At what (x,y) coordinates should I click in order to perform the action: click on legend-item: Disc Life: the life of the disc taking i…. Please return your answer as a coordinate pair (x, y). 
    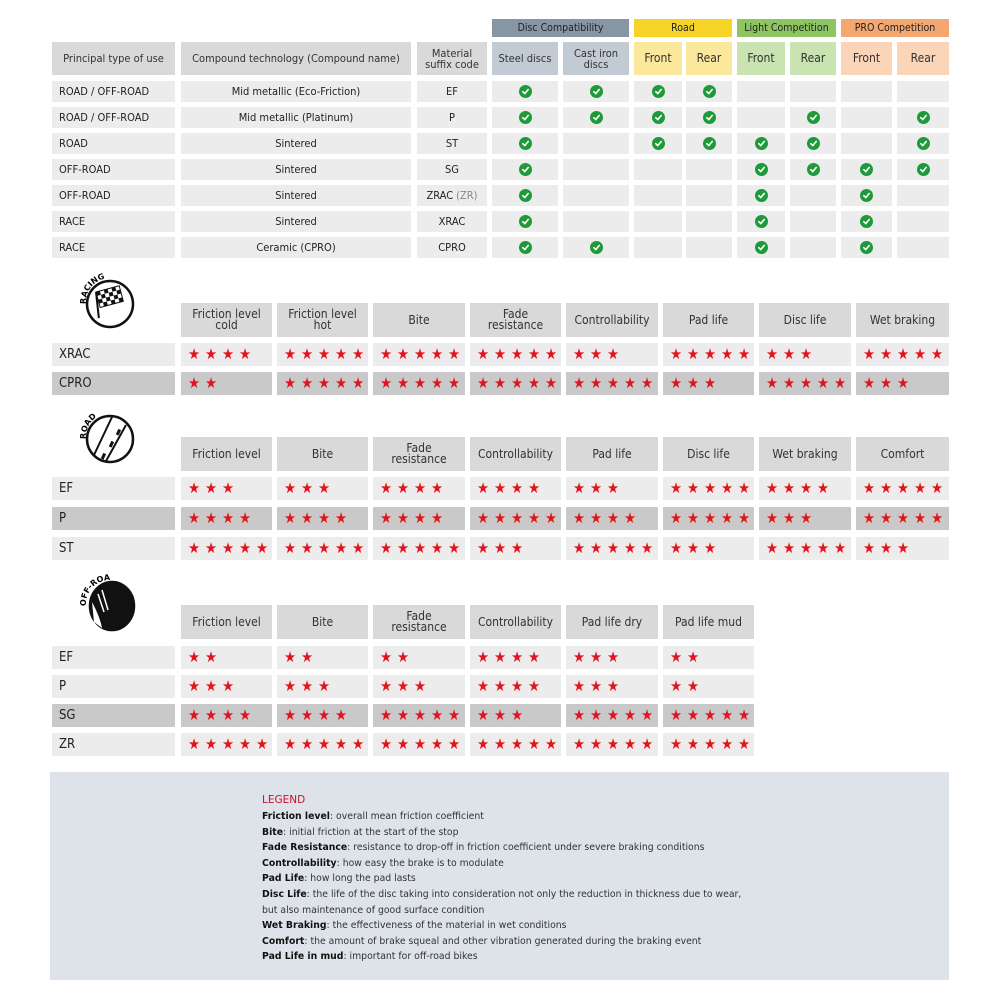
    Looking at the image, I should click on (501, 895).